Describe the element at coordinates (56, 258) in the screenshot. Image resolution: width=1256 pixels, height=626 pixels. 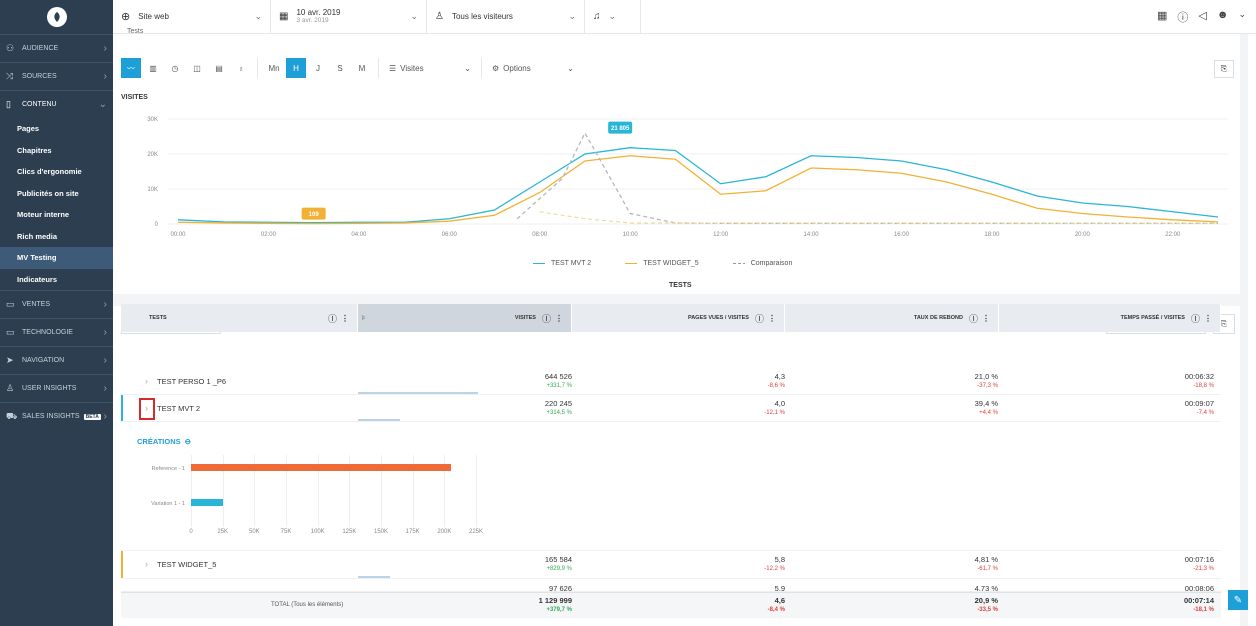
I see `sidebar-item-mv-testing: MV Testing` at that location.